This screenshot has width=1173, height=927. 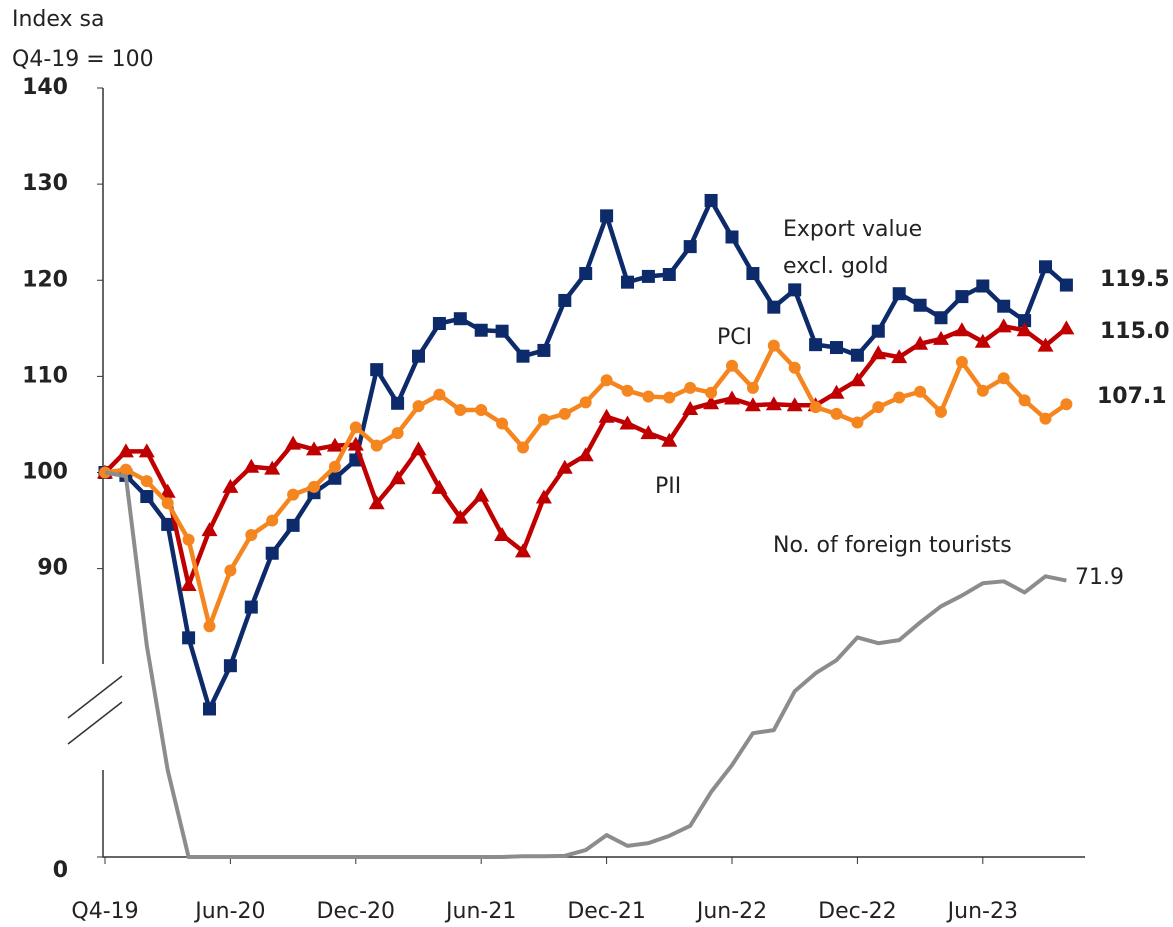 I want to click on x-tick-label: Q4-19, so click(x=104, y=911).